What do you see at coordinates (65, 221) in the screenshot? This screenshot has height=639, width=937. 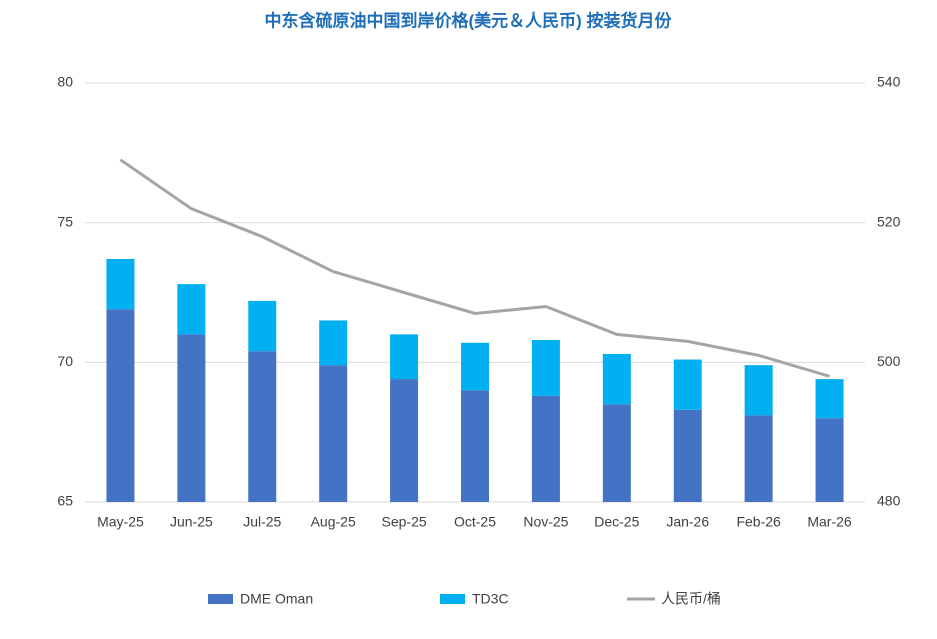 I see `y-tick-label: 75` at bounding box center [65, 221].